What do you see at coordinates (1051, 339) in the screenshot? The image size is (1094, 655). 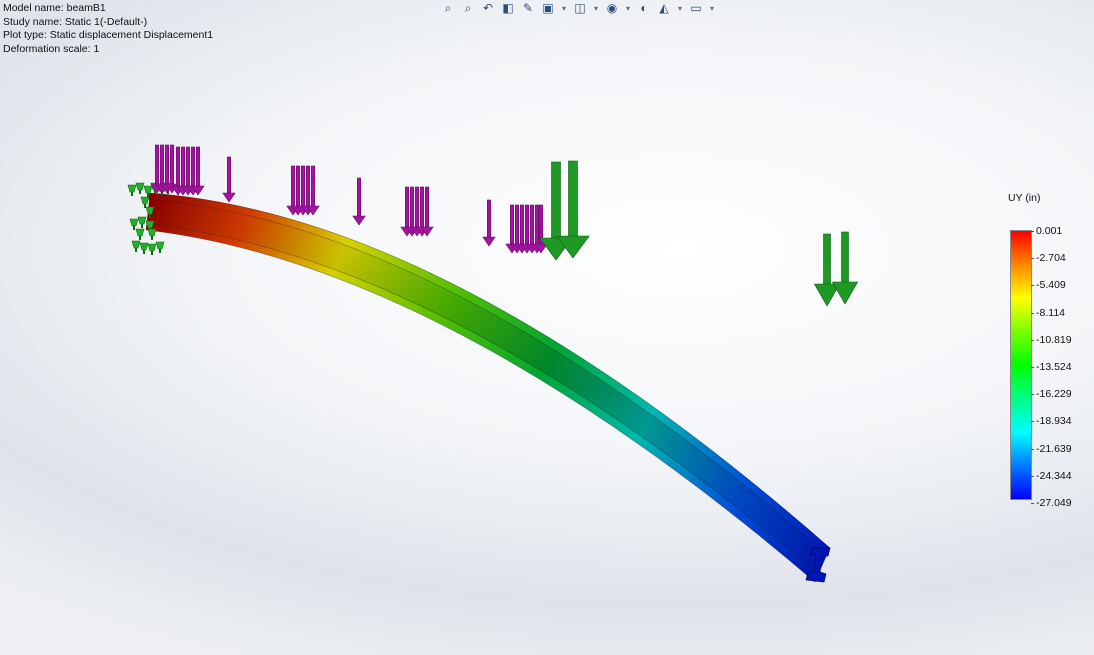 I see `legend-value-label: -10.819` at bounding box center [1051, 339].